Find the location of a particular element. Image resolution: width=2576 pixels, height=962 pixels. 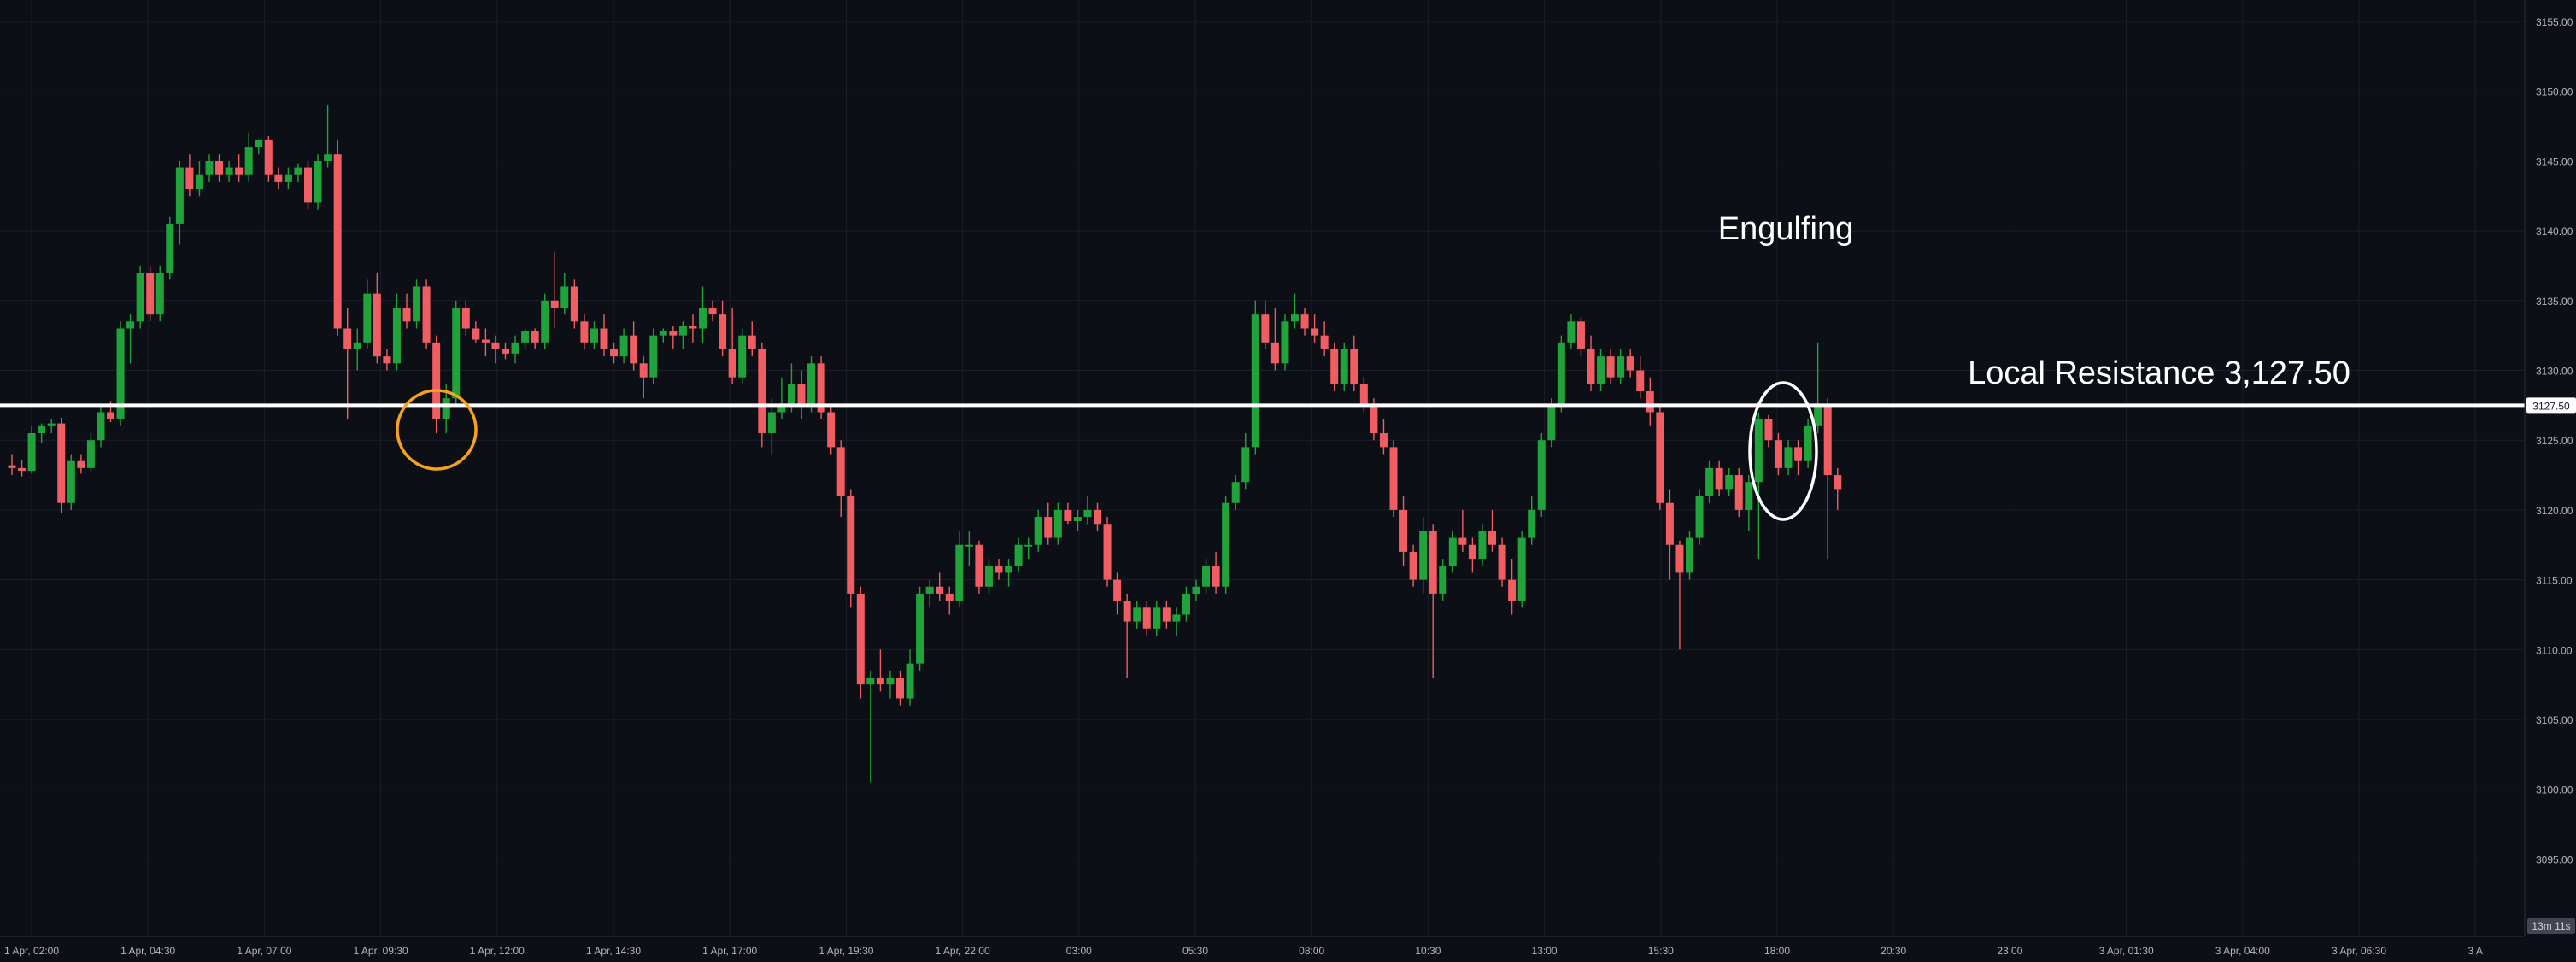

x-tick-label: 1 Apr, 19:30 is located at coordinates (846, 951).